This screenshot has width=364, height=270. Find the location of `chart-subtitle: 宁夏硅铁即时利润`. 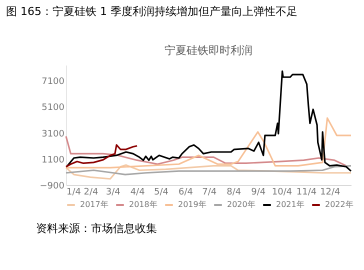

chart-subtitle: 宁夏硅铁即时利润 is located at coordinates (208, 50).